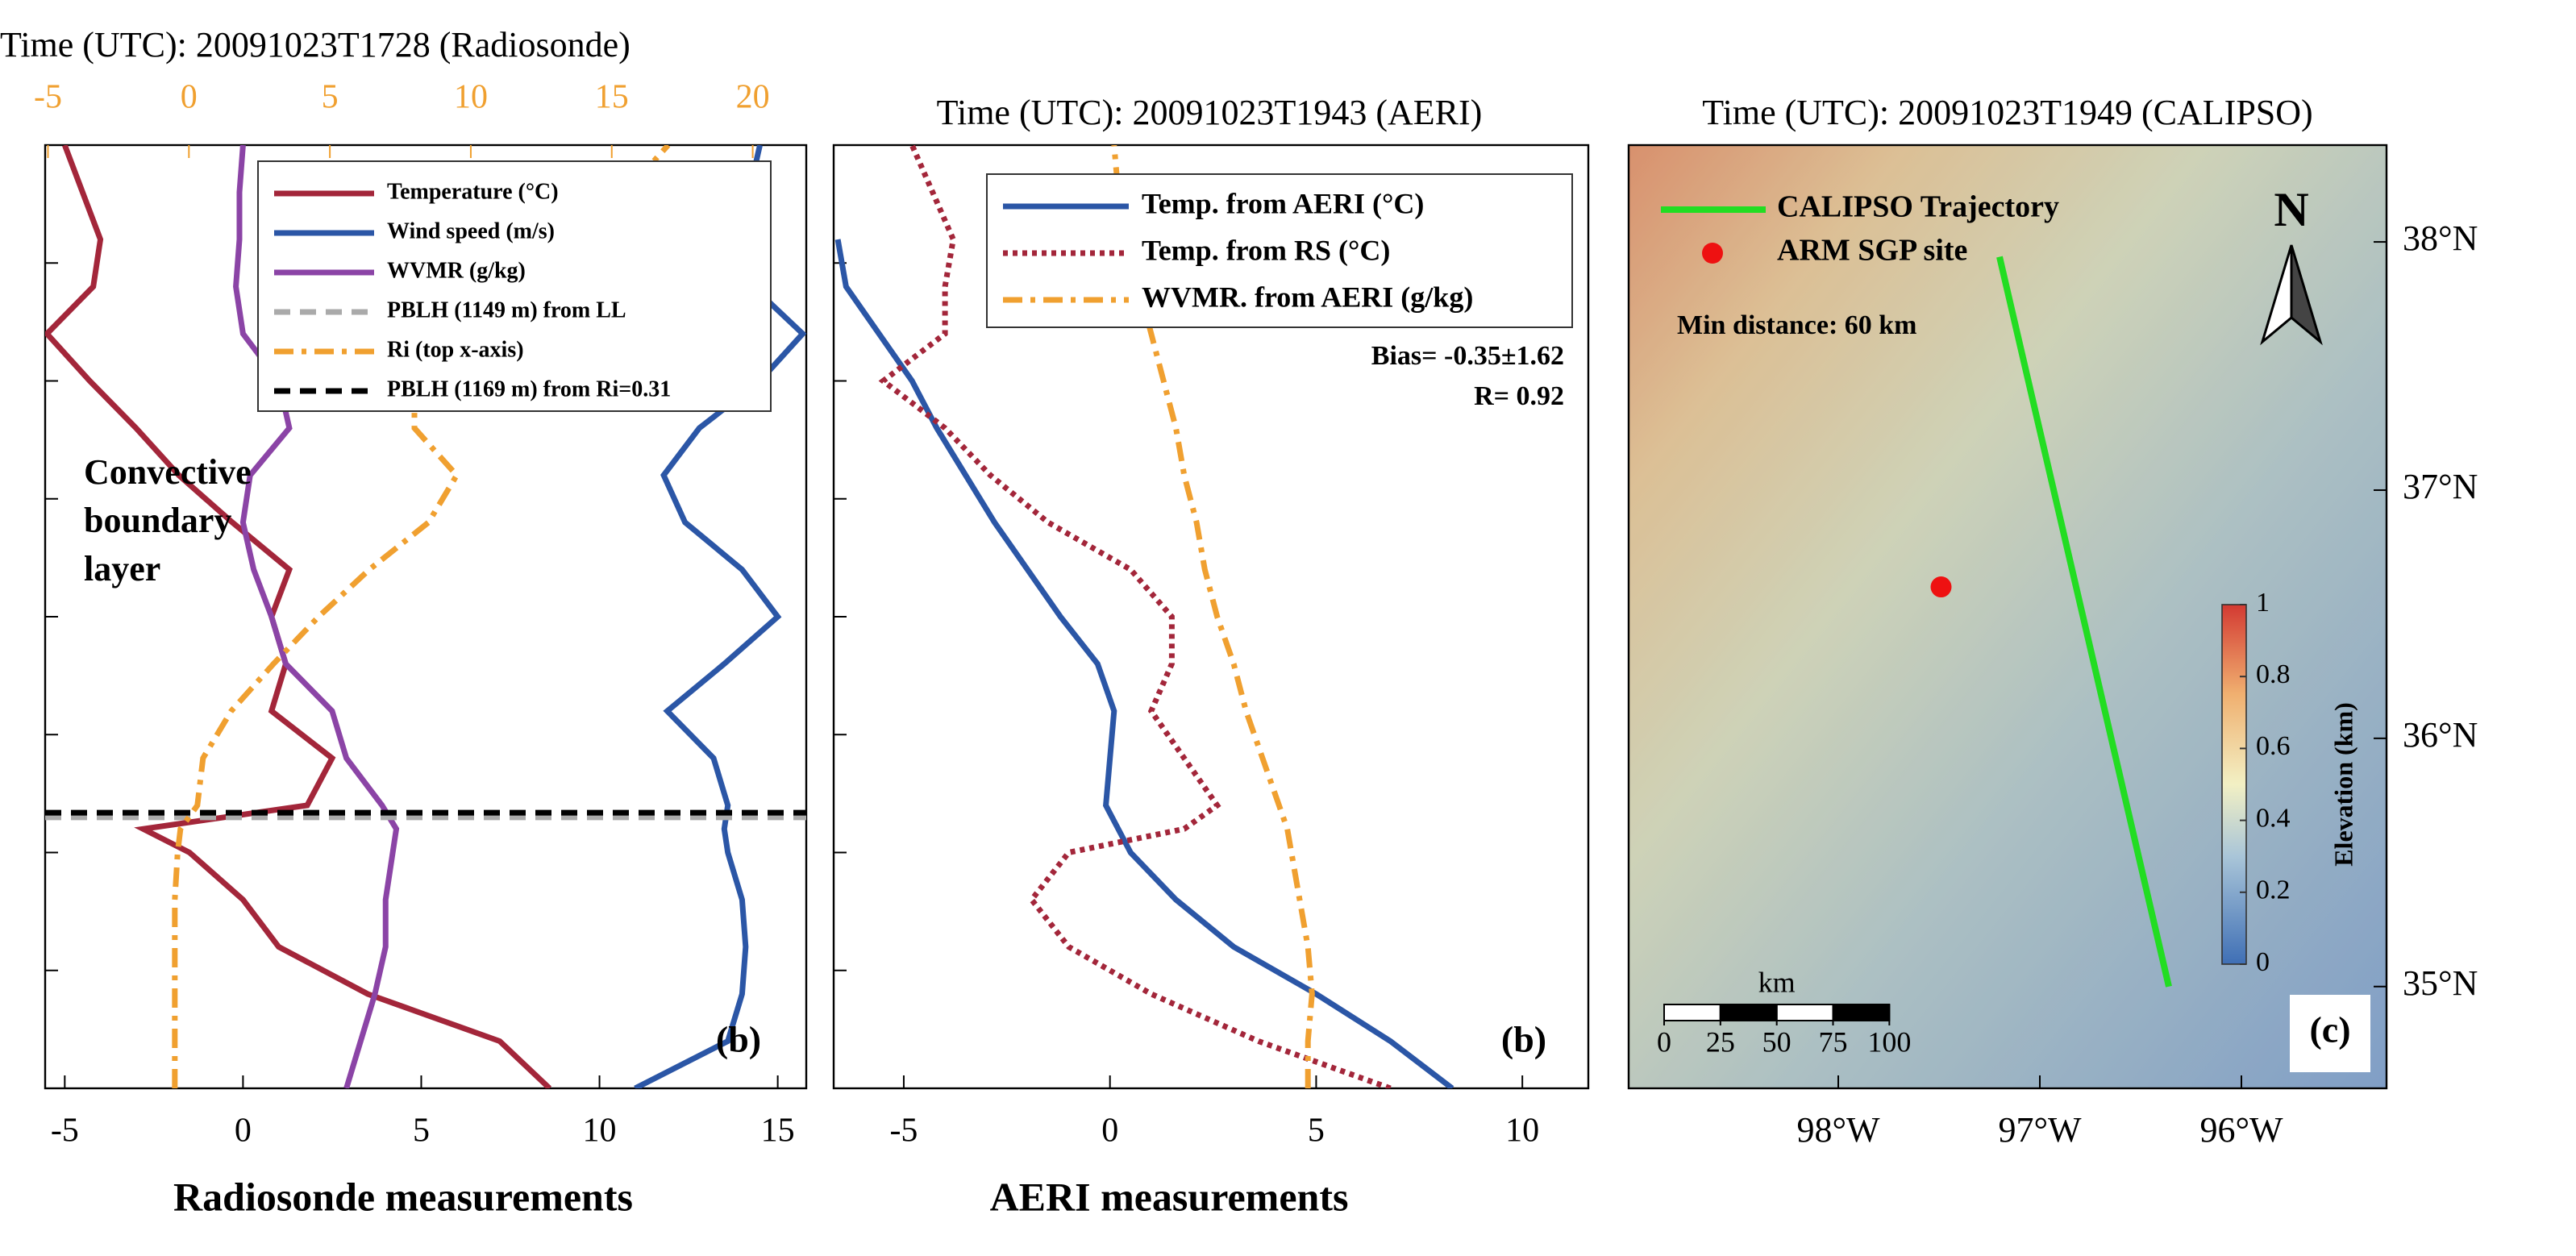 The image size is (2576, 1256). Describe the element at coordinates (612, 97) in the screenshot. I see `x2-tick-label: 15` at that location.